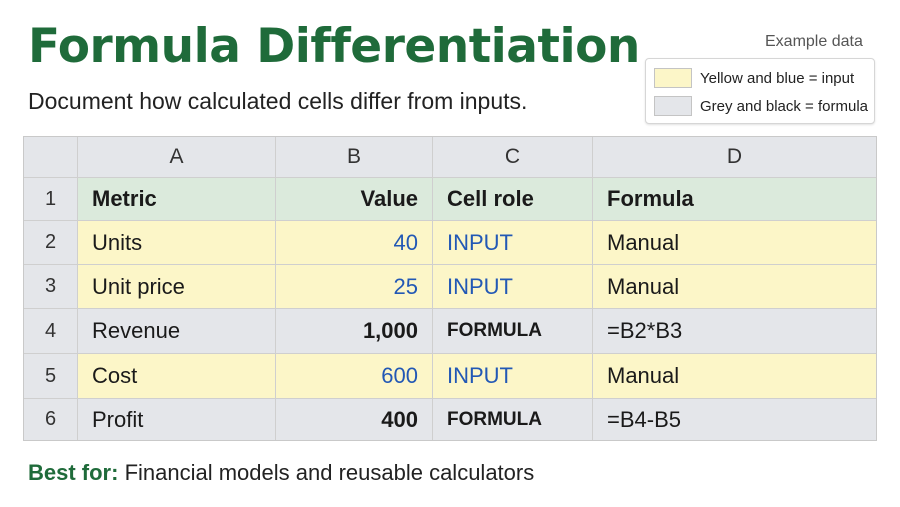  I want to click on select-all-corner, so click(51, 157).